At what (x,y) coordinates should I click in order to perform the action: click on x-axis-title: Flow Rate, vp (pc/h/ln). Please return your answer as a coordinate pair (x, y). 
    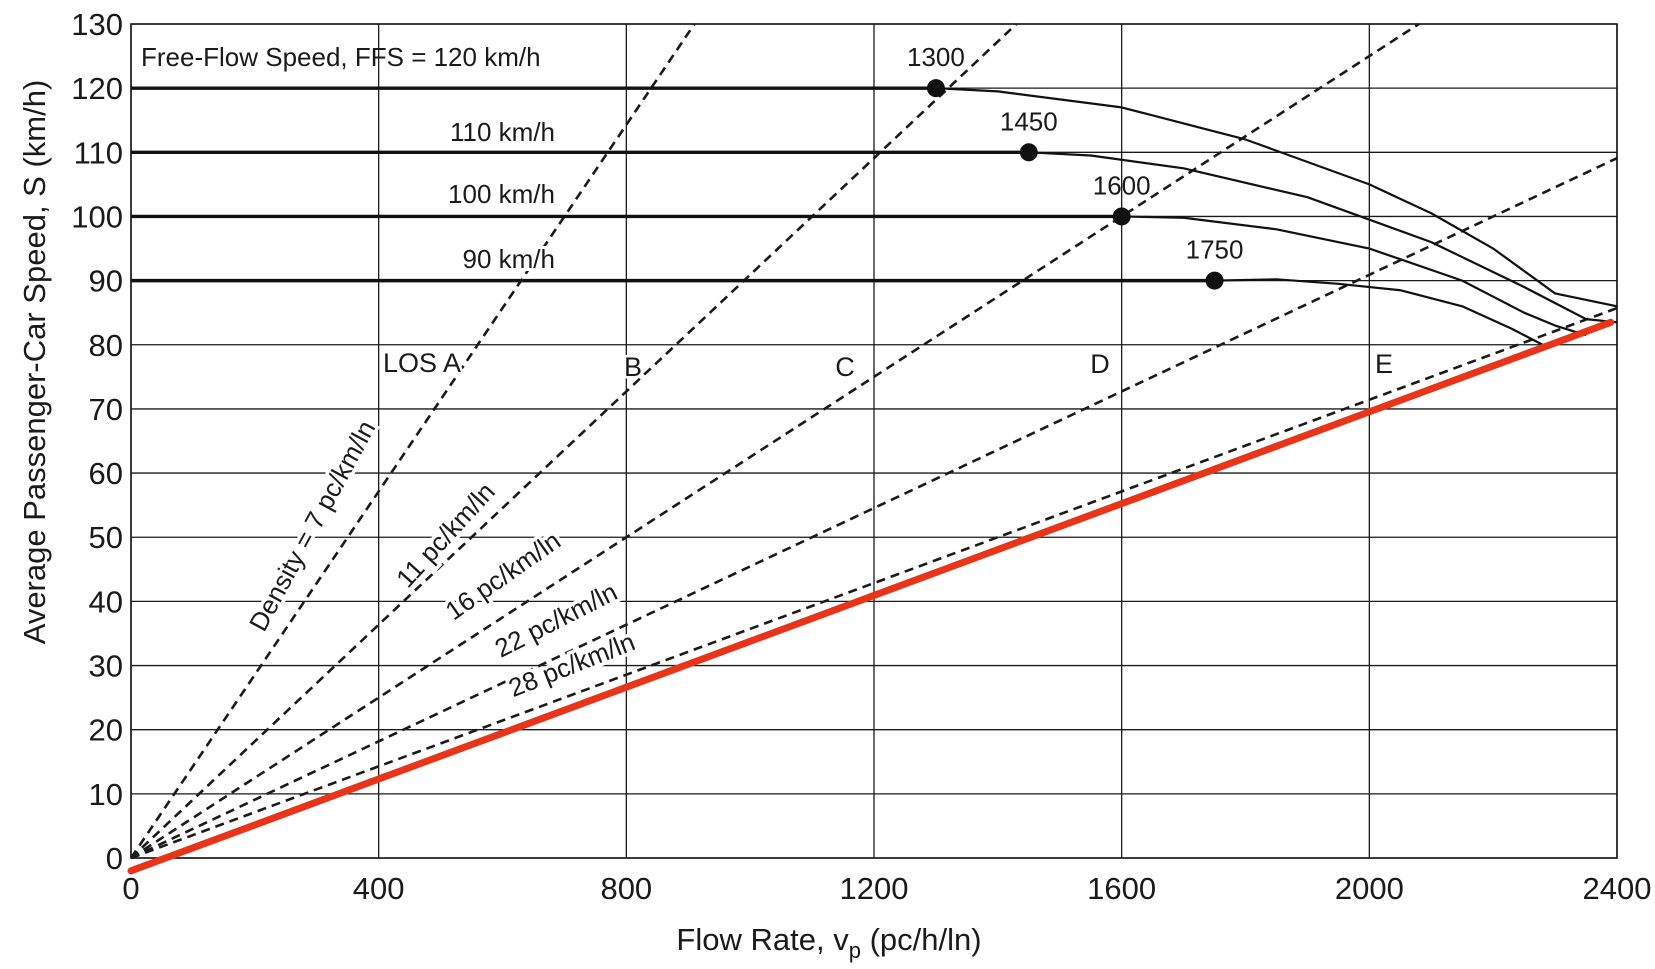
    Looking at the image, I should click on (828, 942).